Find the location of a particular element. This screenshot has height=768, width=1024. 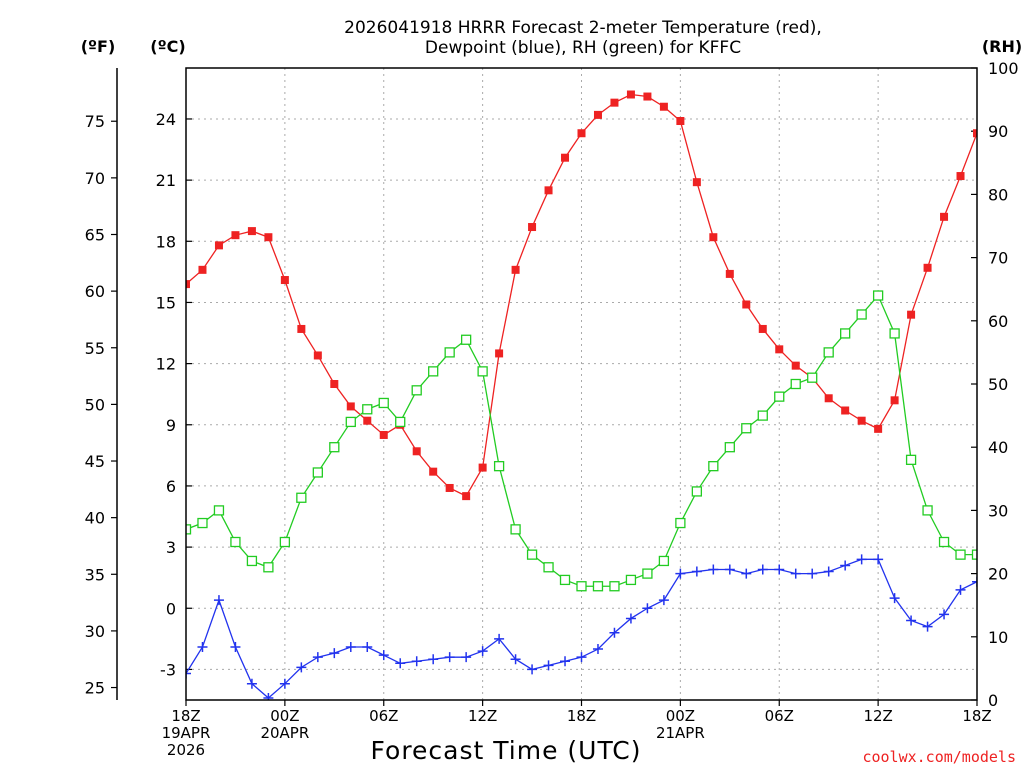

fahrenheit-tick-label: 40 is located at coordinates (95, 518).